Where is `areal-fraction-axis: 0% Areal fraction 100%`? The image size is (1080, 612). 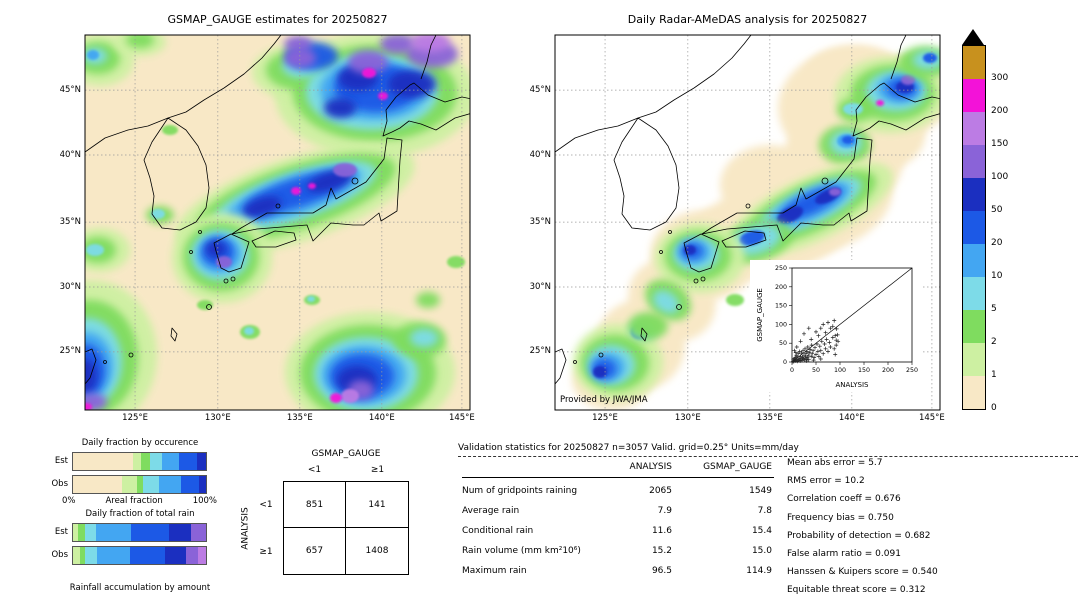
areal-fraction-axis: 0% Areal fraction 100% is located at coordinates (139, 501).